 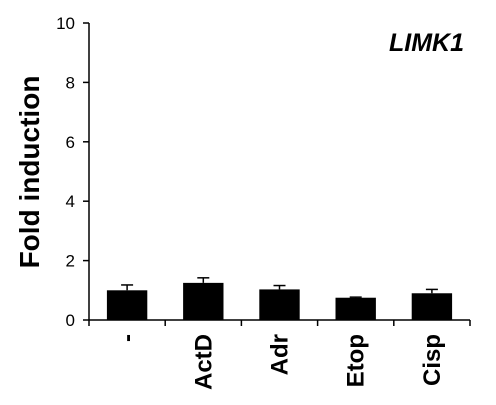 What do you see at coordinates (203, 362) in the screenshot?
I see `x-category-label: ActD` at bounding box center [203, 362].